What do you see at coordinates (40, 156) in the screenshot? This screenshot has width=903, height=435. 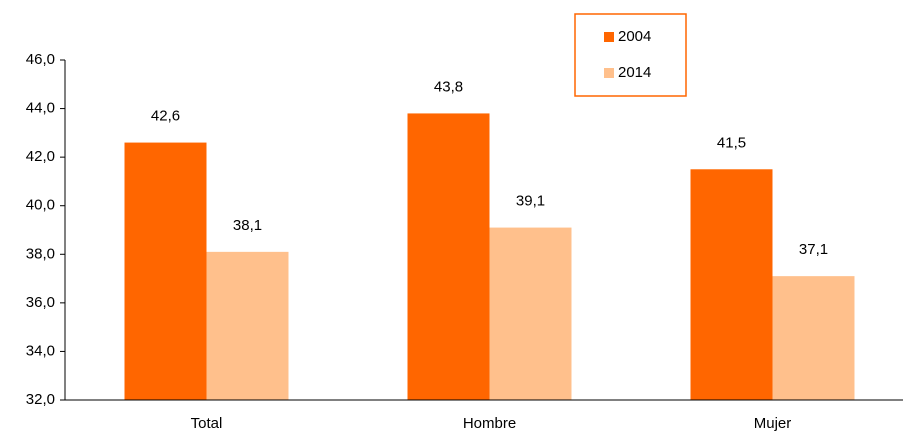 I see `y-tick-label: 42,0` at bounding box center [40, 156].